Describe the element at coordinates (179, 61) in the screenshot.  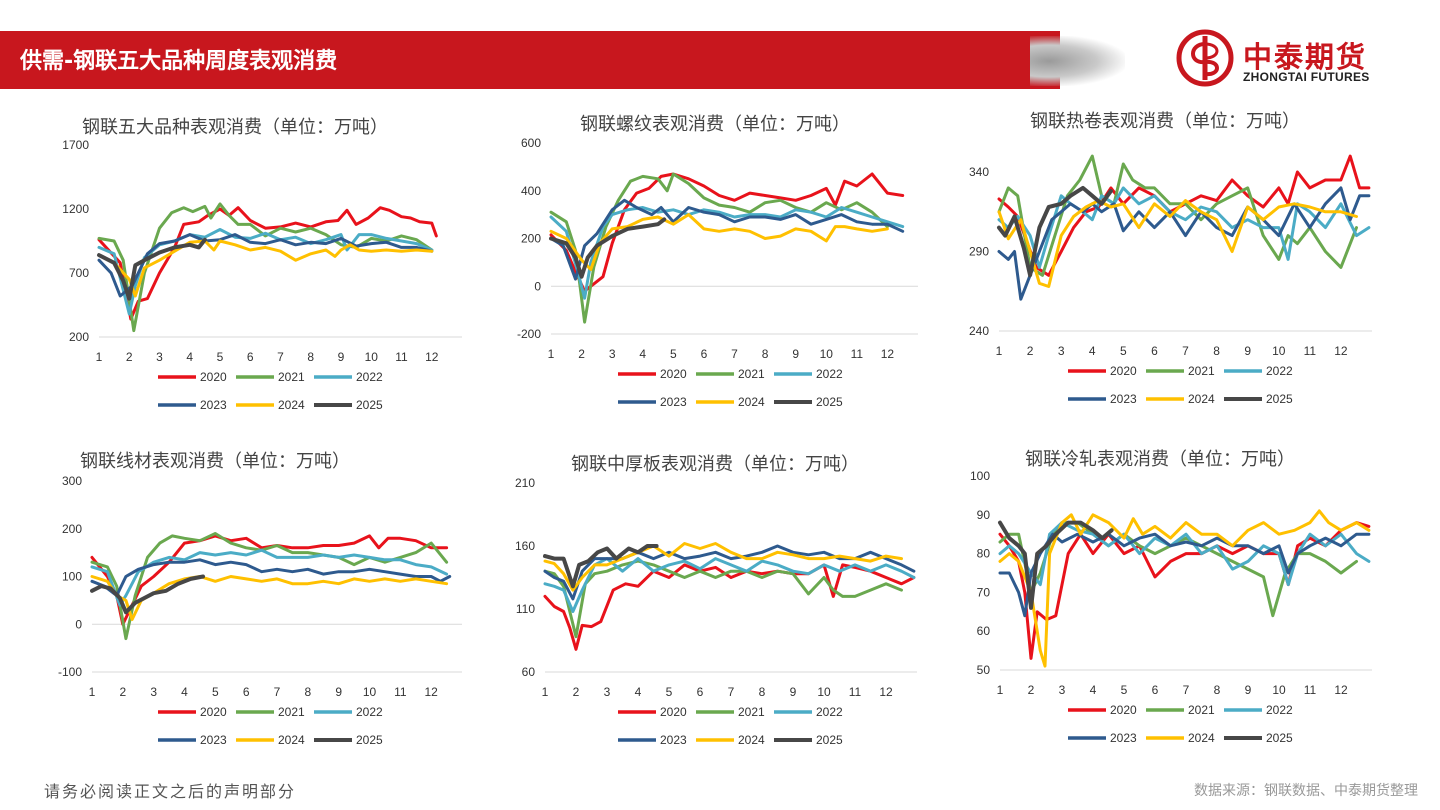
I see `page-title: 供需-钢联五大品种周度表观消费` at that location.